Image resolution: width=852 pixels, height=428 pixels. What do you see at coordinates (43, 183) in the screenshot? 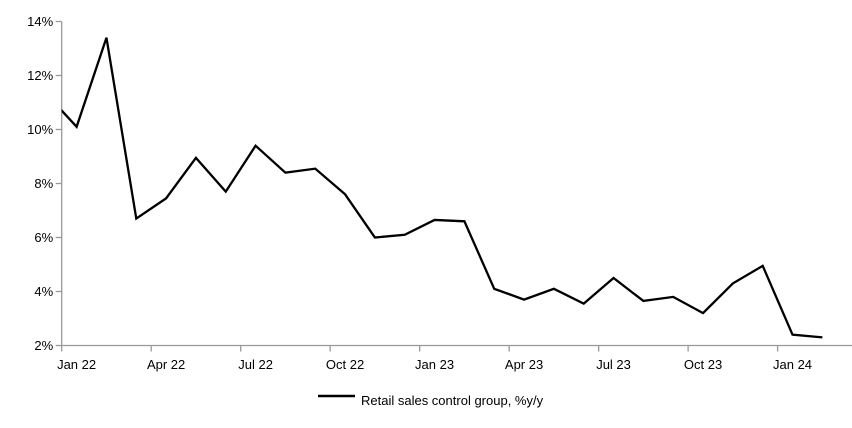
I see `y-tick-label: 8%` at bounding box center [43, 183].